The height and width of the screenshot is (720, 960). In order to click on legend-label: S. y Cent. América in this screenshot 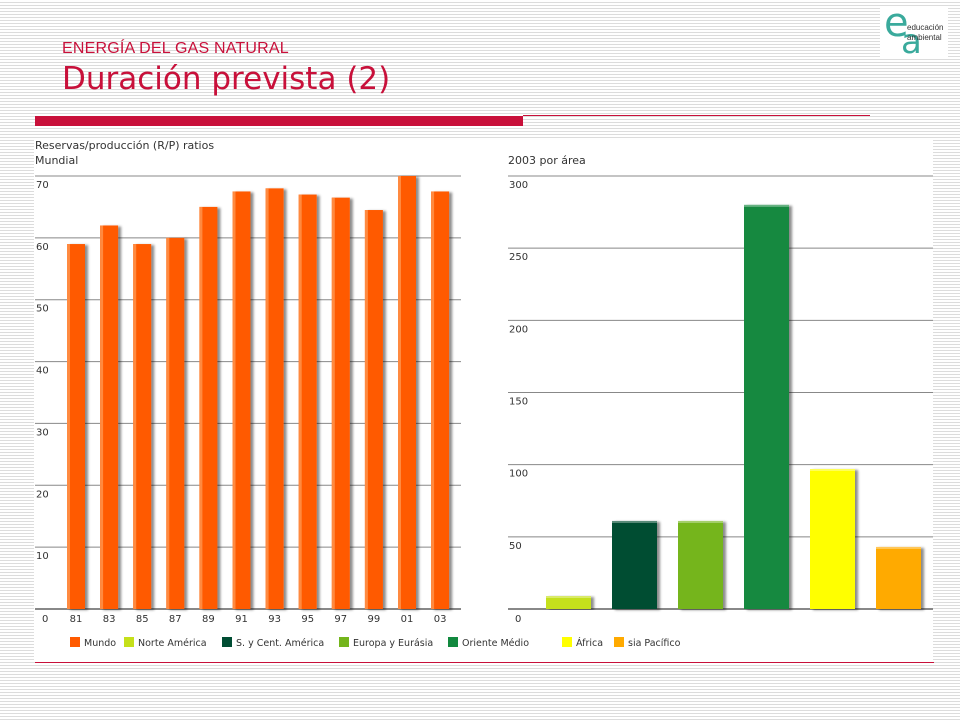, I will do `click(280, 643)`.